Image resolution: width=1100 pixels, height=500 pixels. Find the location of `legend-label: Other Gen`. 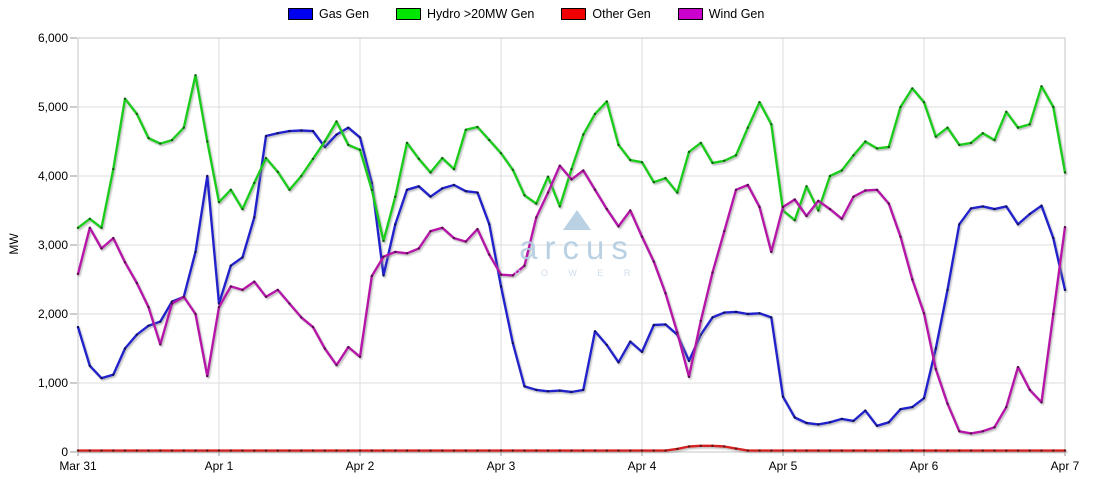

legend-label: Other Gen is located at coordinates (621, 14).